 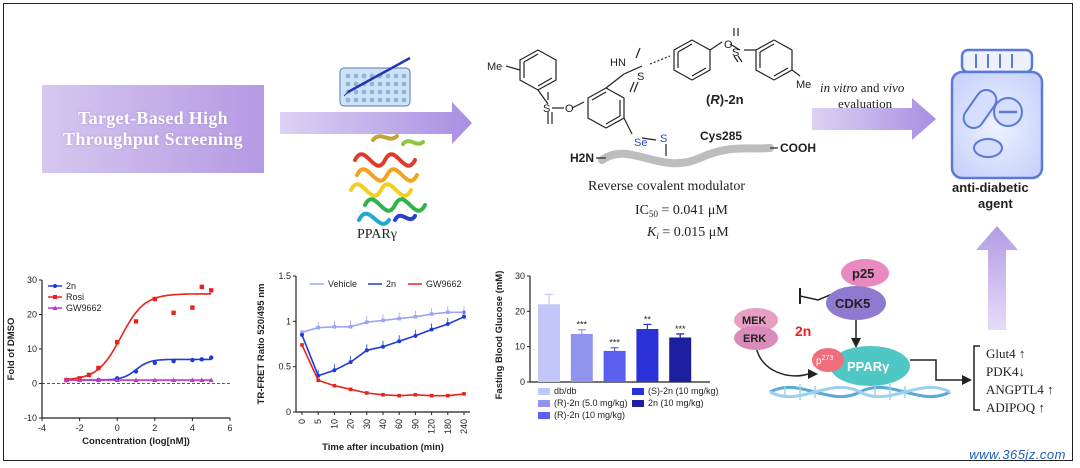 What do you see at coordinates (499, 335) in the screenshot?
I see `y-axis-title: Fasting Blood Glucose (mM)` at bounding box center [499, 335].